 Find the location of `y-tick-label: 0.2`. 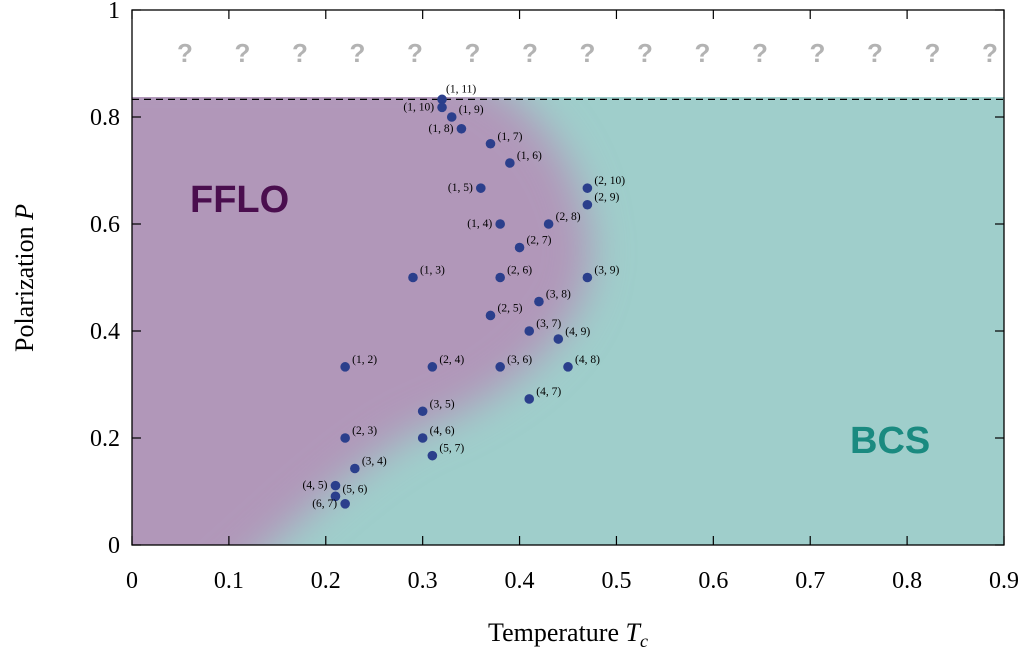

y-tick-label: 0.2 is located at coordinates (105, 439).